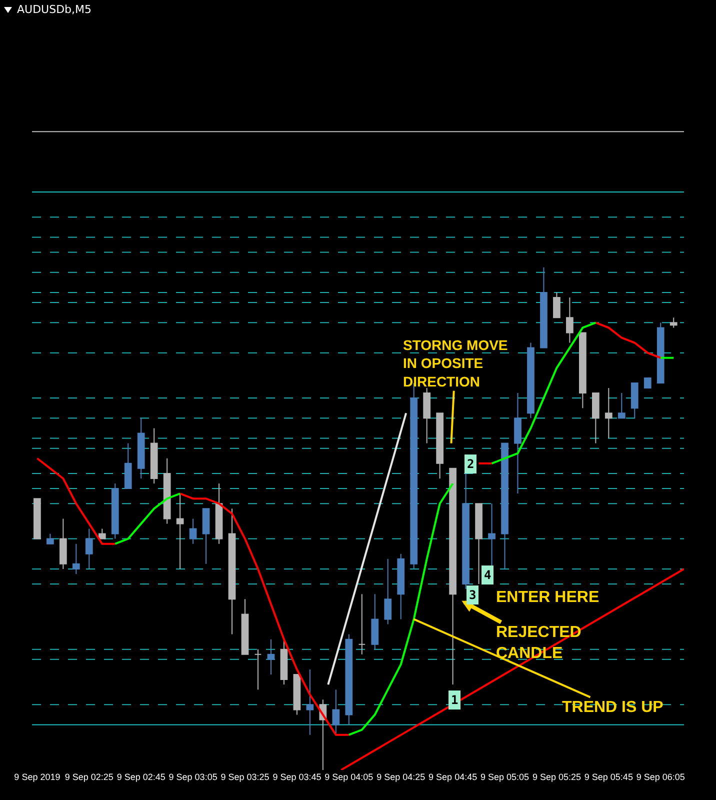  Describe the element at coordinates (470, 464) in the screenshot. I see `annotation: 2` at that location.